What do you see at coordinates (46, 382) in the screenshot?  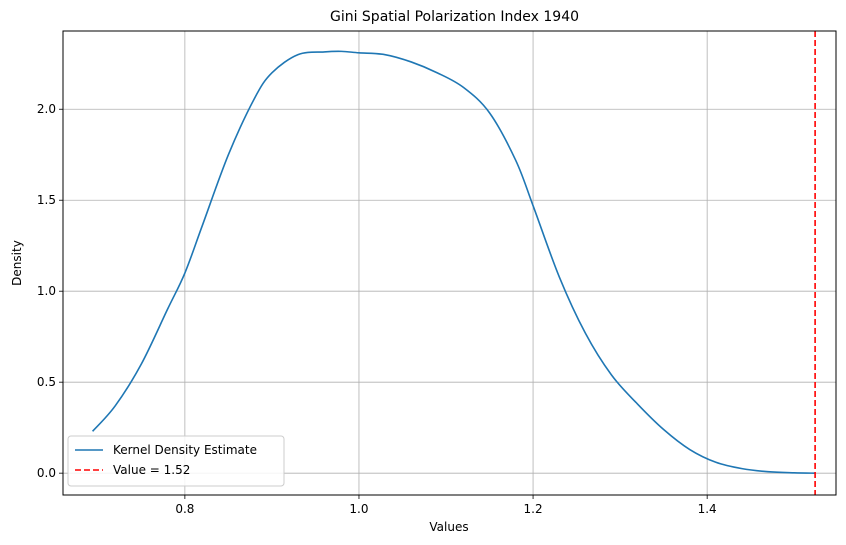 I see `y-tick-label: 0.5` at bounding box center [46, 382].